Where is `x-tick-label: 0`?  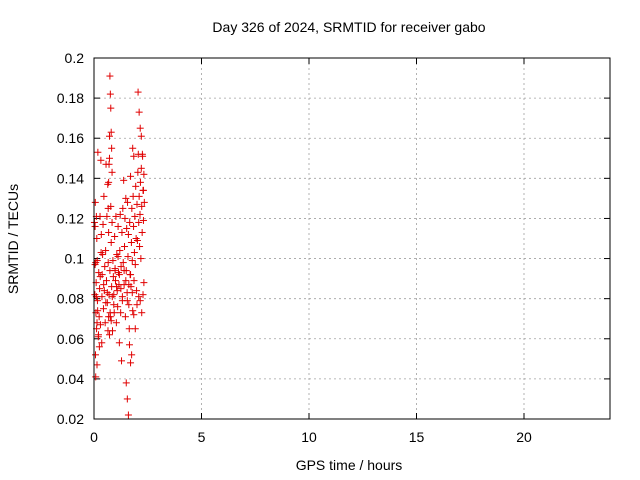
x-tick-label: 0 is located at coordinates (94, 437).